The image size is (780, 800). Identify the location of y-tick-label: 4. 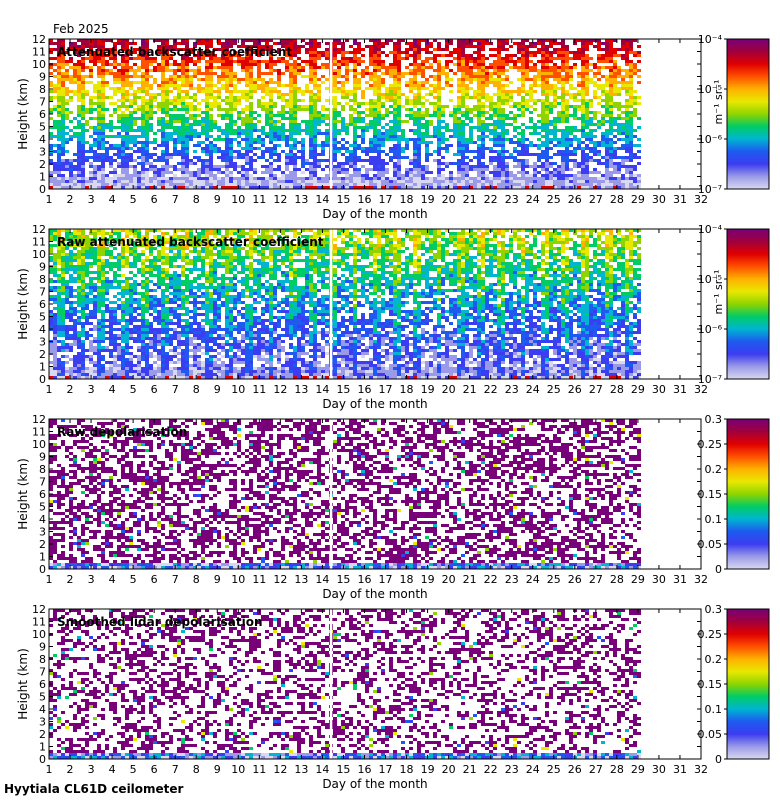
(42, 139).